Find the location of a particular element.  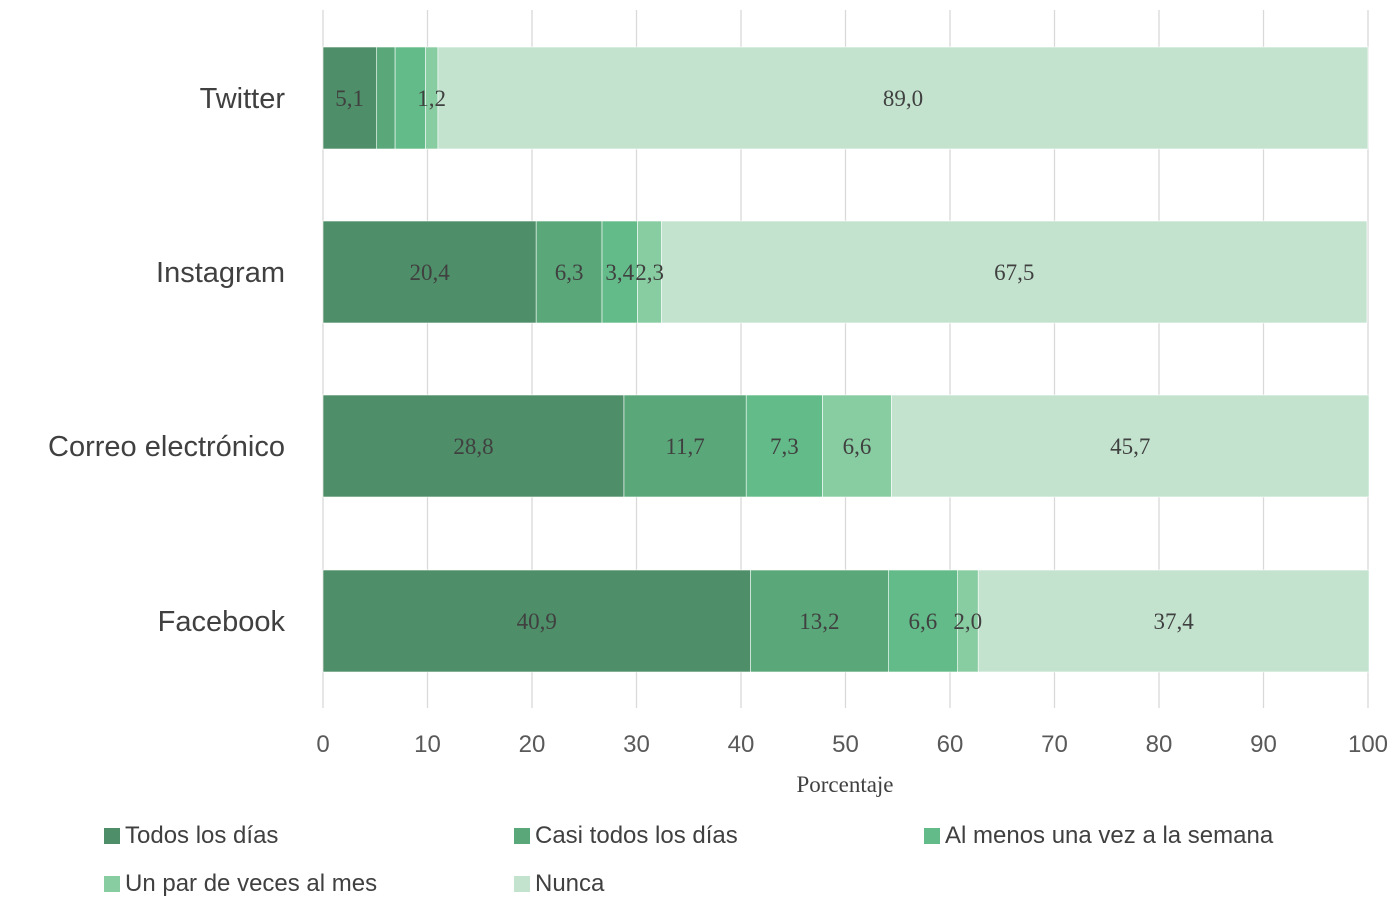

x-tick-labels: 0 10 20 30 40 50 60 70 80 90 100 is located at coordinates (852, 744).